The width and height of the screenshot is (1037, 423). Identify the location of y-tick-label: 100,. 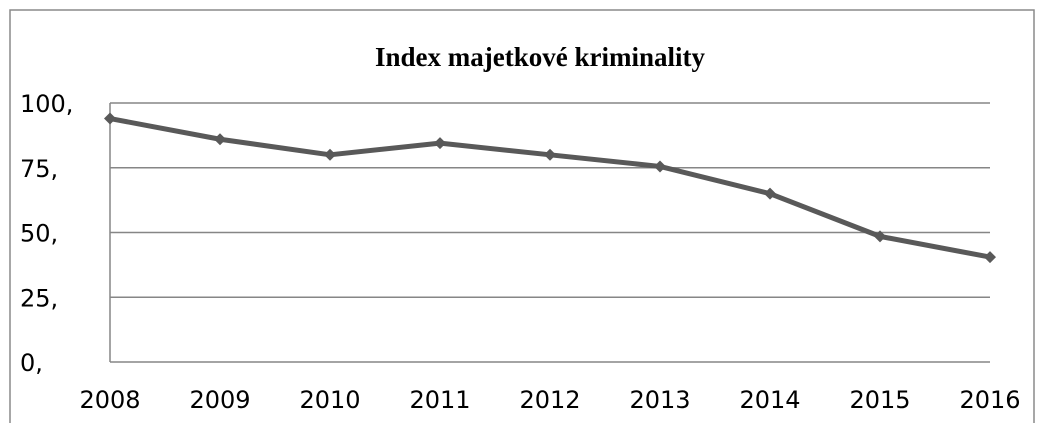
(46, 104).